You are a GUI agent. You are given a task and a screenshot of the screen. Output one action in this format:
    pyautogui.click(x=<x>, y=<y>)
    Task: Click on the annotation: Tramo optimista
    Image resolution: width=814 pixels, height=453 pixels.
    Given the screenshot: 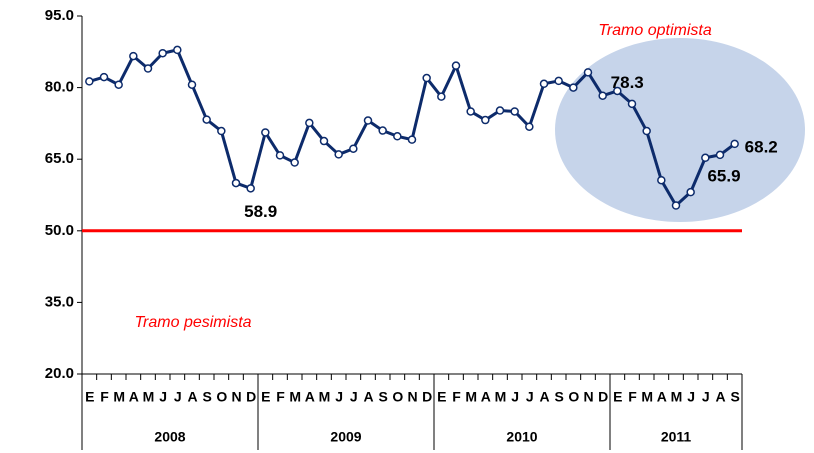 What is the action you would take?
    pyautogui.click(x=655, y=30)
    